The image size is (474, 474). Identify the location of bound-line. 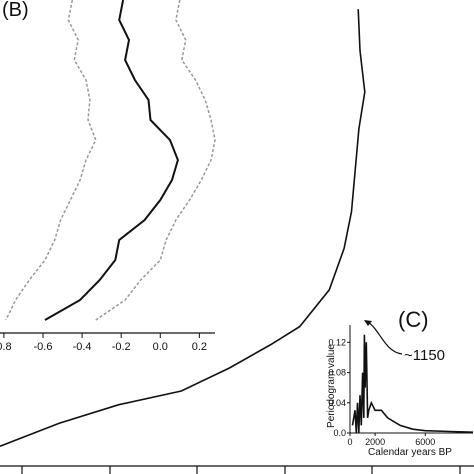
(51, 160).